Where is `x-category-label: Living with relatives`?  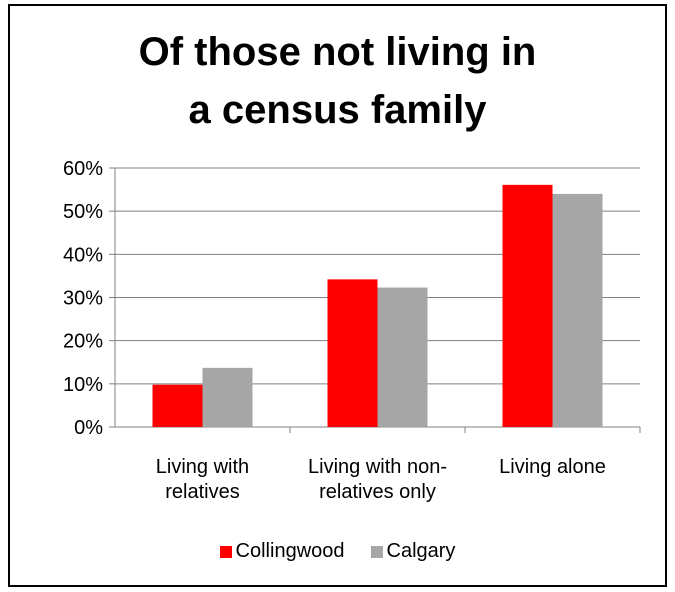
x-category-label: Living with relatives is located at coordinates (203, 480).